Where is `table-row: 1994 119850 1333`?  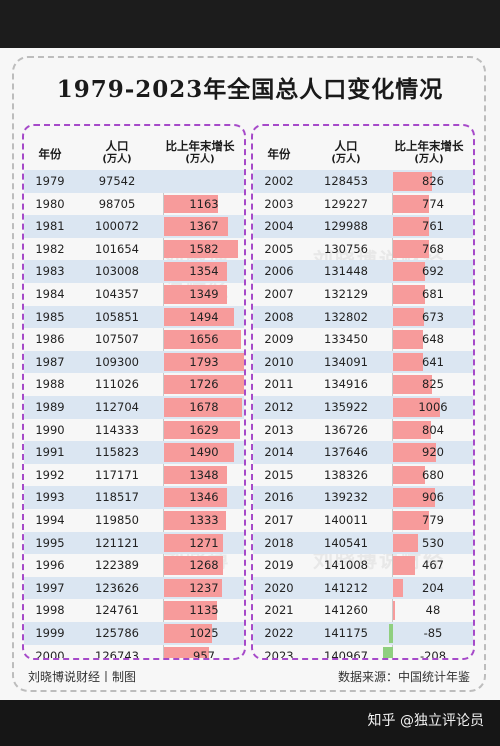
table-row: 1994 119850 1333 is located at coordinates (134, 520).